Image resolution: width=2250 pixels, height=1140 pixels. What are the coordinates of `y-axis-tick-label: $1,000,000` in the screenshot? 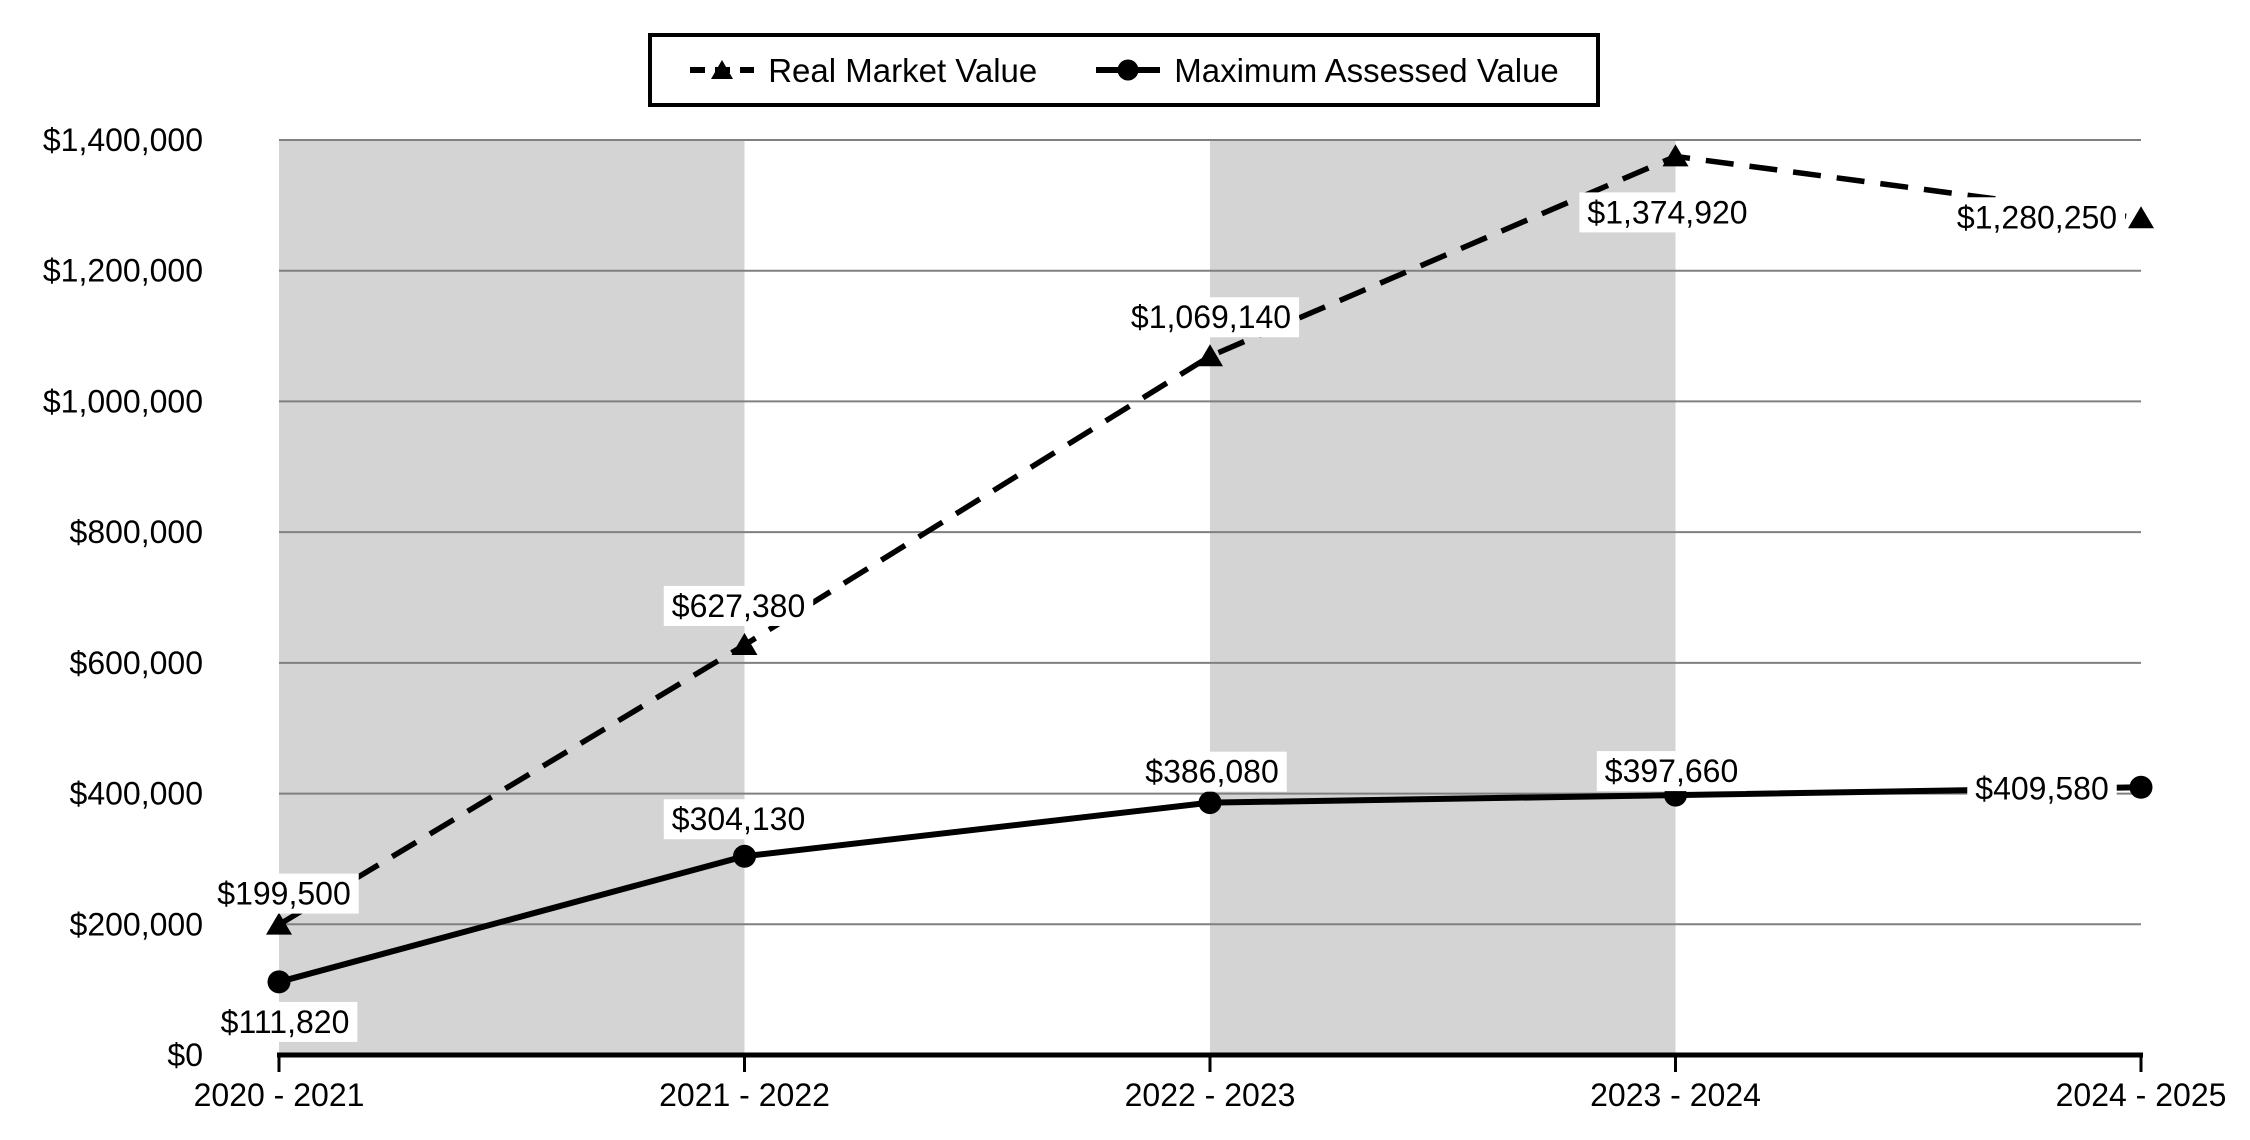 It's located at (123, 401).